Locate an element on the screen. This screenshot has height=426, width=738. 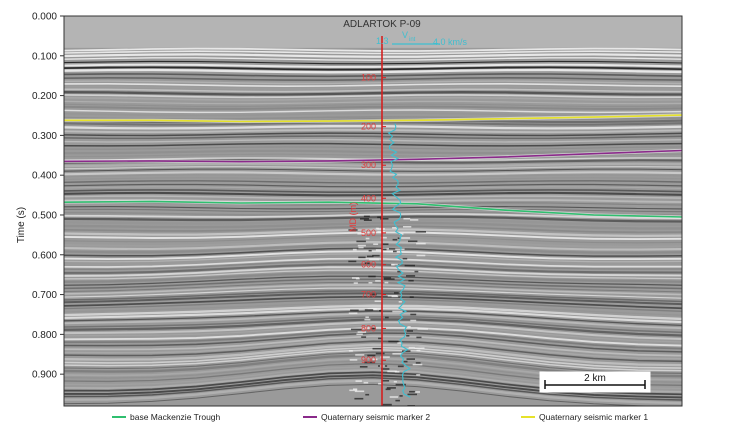
y-tick-label: 0.400 is located at coordinates (44, 176).